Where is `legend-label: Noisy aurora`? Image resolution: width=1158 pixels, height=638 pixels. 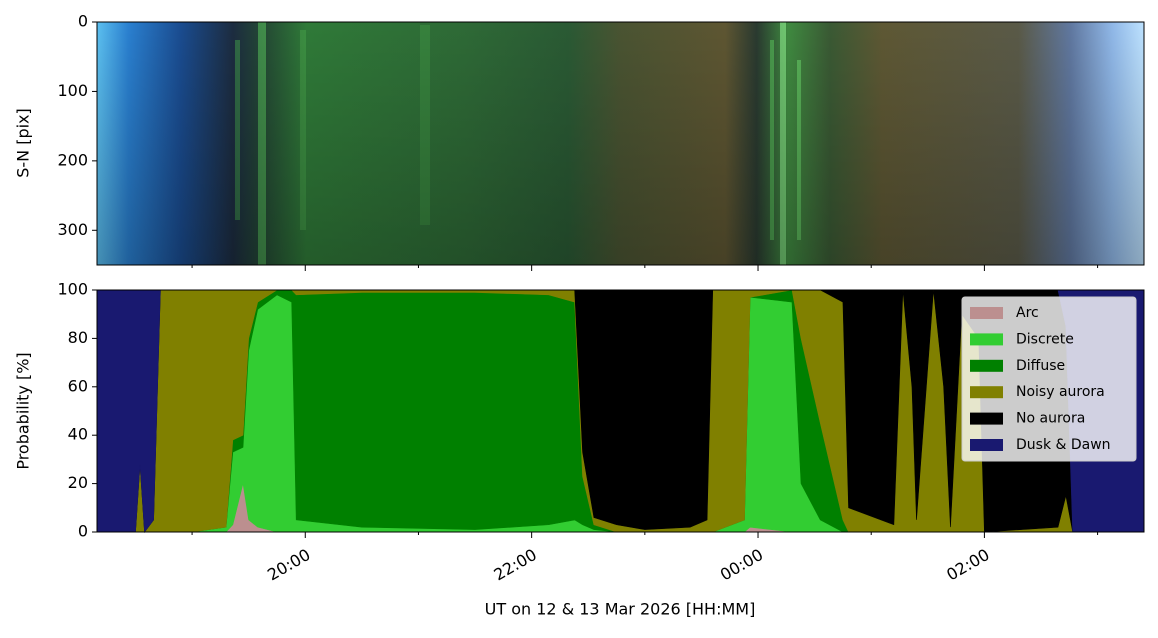 legend-label: Noisy aurora is located at coordinates (1060, 392).